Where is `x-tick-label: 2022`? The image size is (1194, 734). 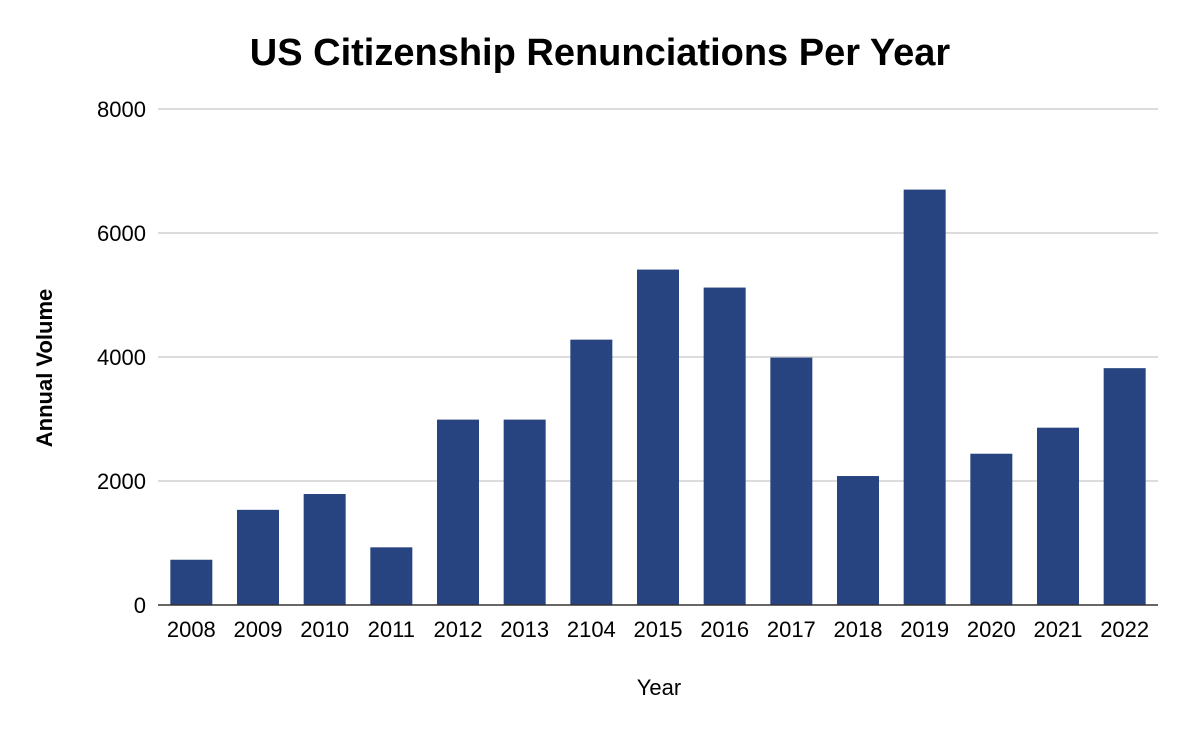 x-tick-label: 2022 is located at coordinates (1124, 629).